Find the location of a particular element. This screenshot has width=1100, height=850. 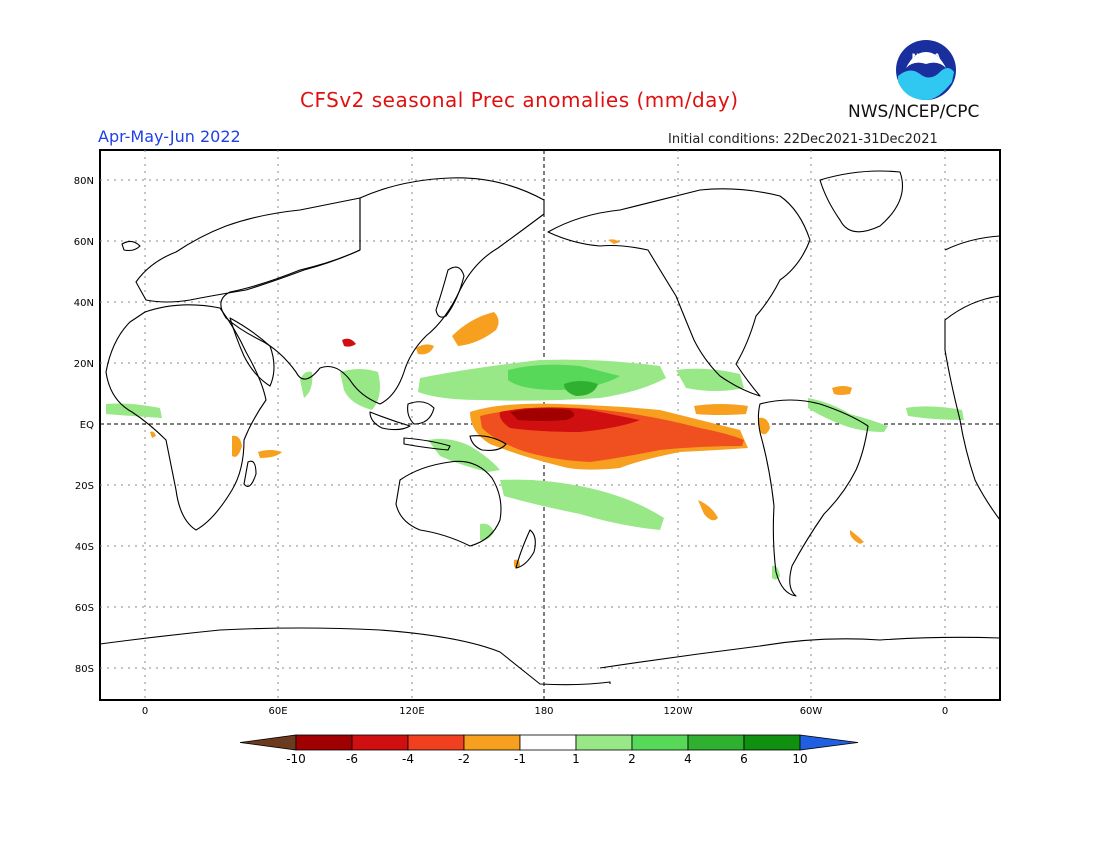

season-label: Apr-May-Jun 2022 is located at coordinates (169, 136).